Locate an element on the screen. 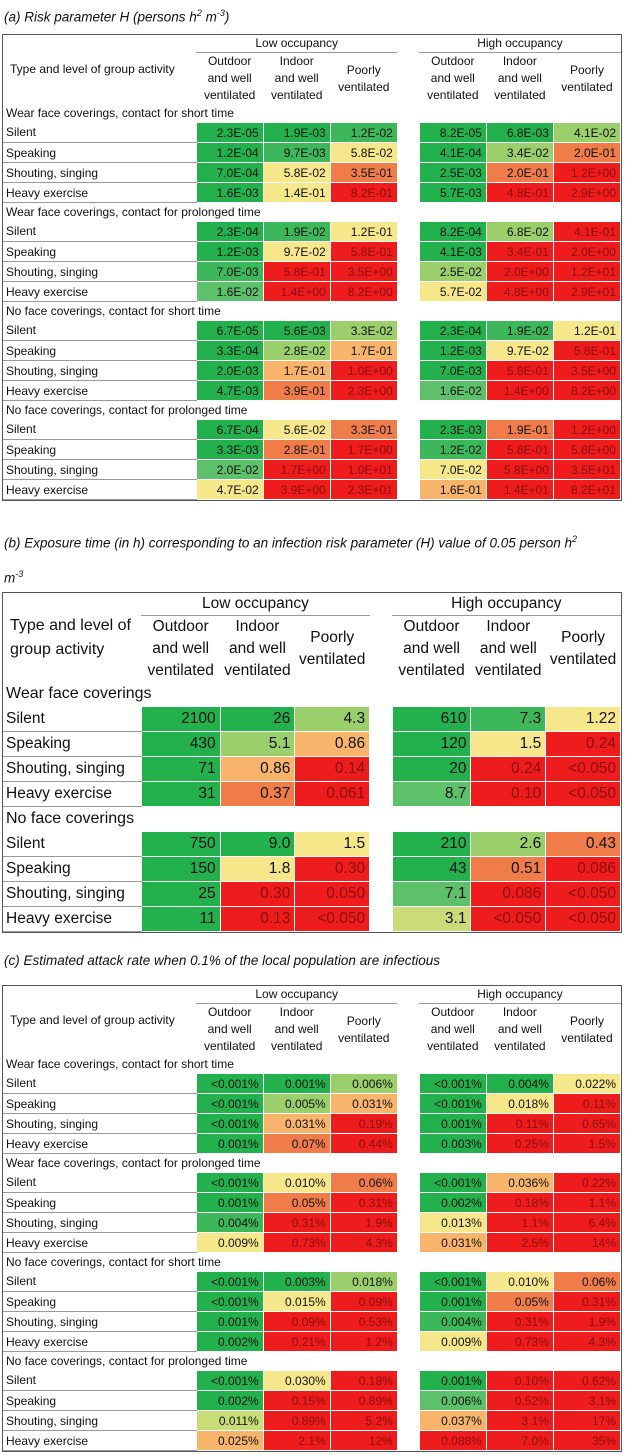 This screenshot has width=625, height=1455. heatmap-cell: 0.18% is located at coordinates (519, 1202).